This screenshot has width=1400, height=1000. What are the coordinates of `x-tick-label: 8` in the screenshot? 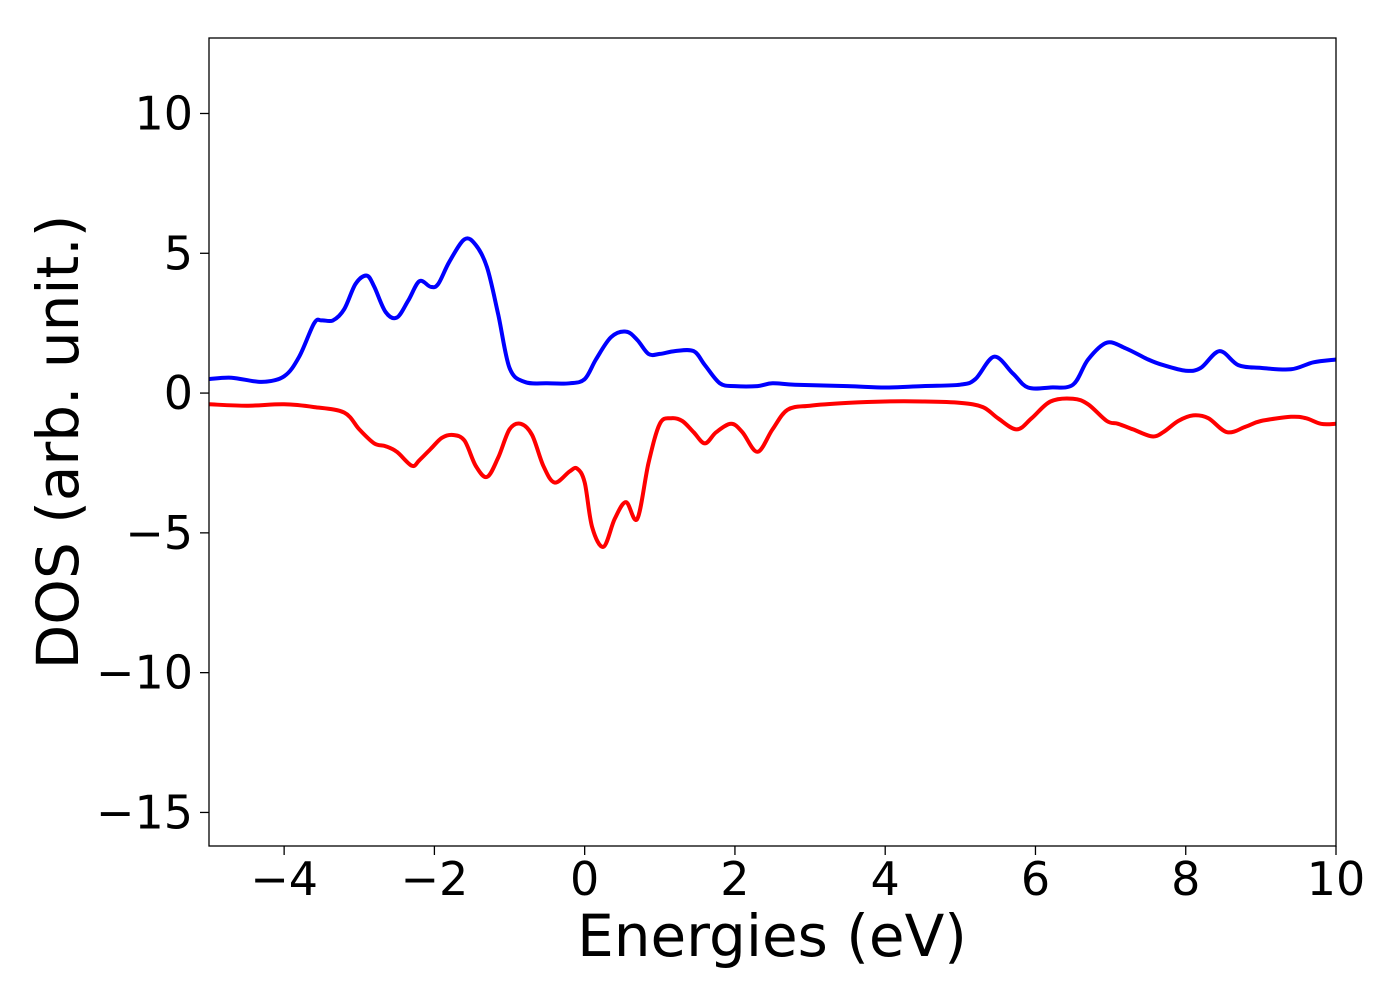 It's located at (1185, 879).